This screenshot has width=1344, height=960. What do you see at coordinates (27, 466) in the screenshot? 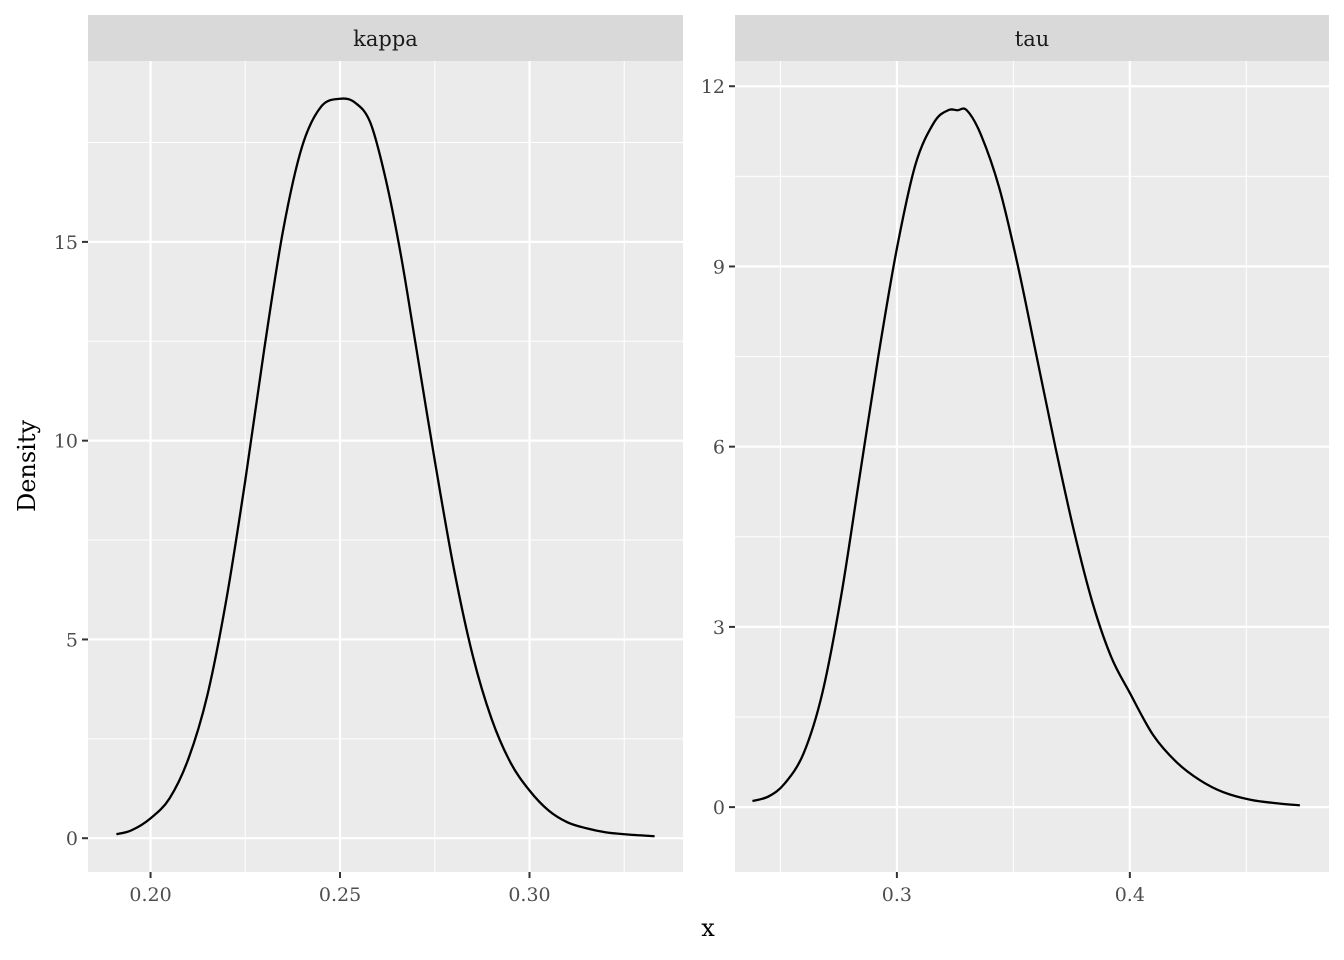
I see `y-axis-title: Density` at bounding box center [27, 466].